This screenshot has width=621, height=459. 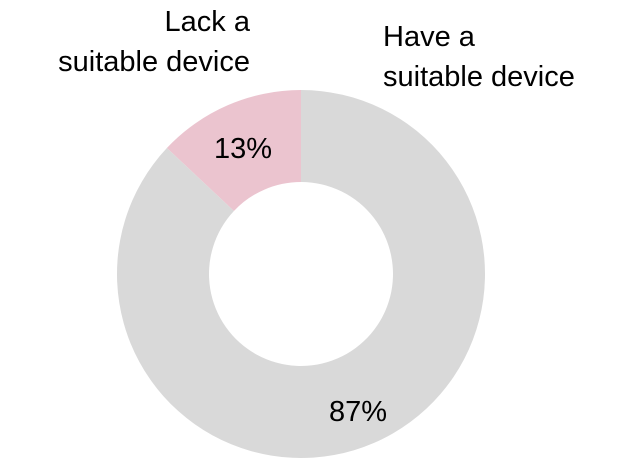 I want to click on category-label-have-line-2: suitable device, so click(x=479, y=77).